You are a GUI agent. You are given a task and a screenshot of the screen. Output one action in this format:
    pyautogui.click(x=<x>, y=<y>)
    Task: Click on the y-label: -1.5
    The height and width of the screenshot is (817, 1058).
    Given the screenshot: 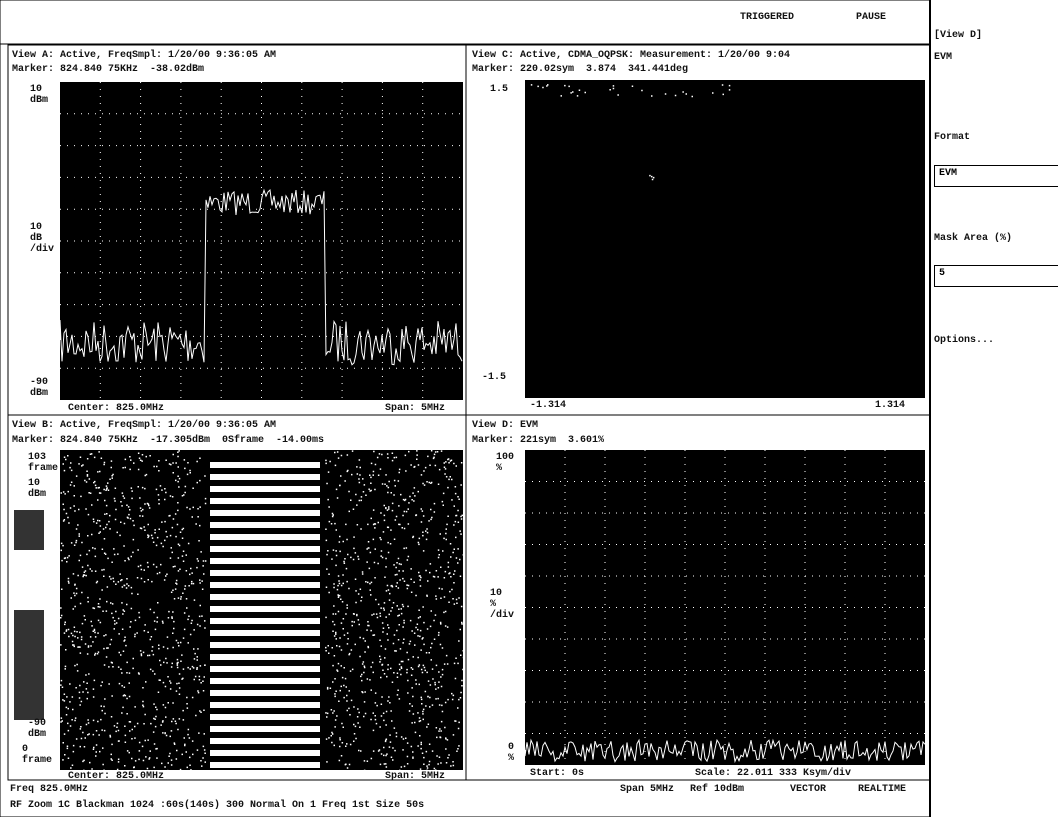 What is the action you would take?
    pyautogui.click(x=494, y=377)
    